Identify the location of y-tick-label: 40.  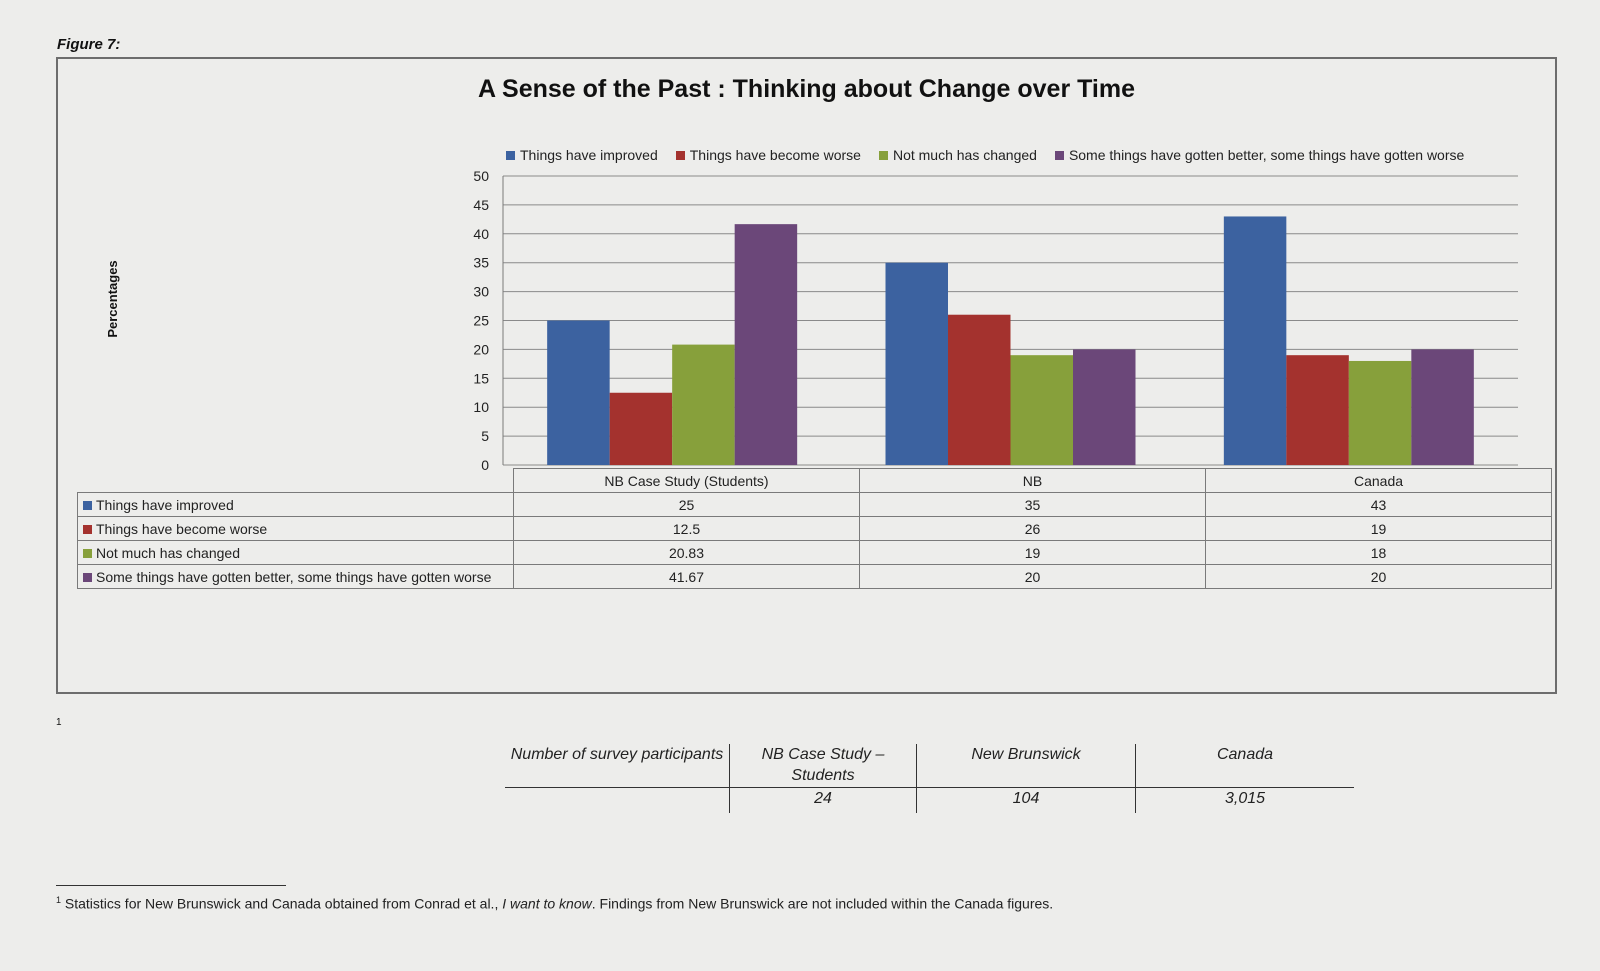
(481, 234).